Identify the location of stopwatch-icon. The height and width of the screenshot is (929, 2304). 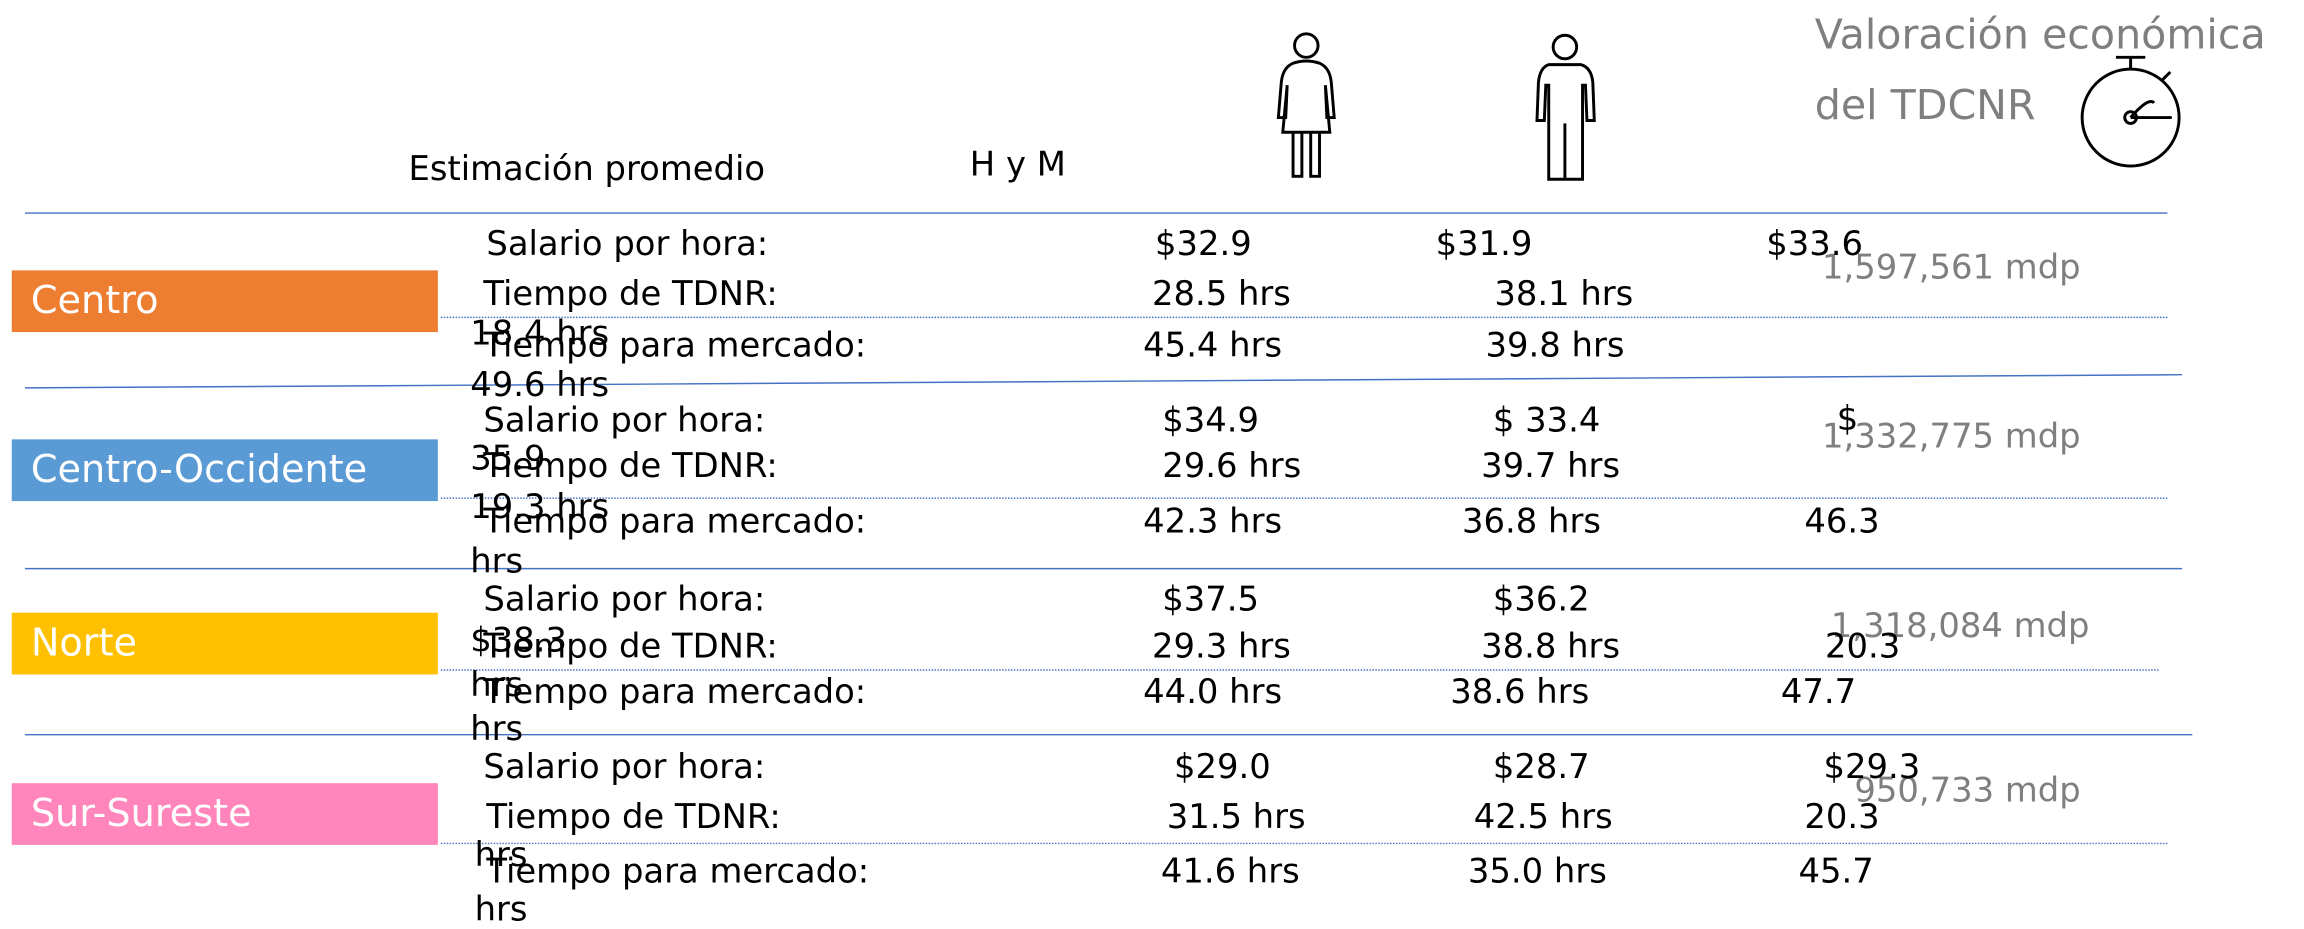
(2130, 111).